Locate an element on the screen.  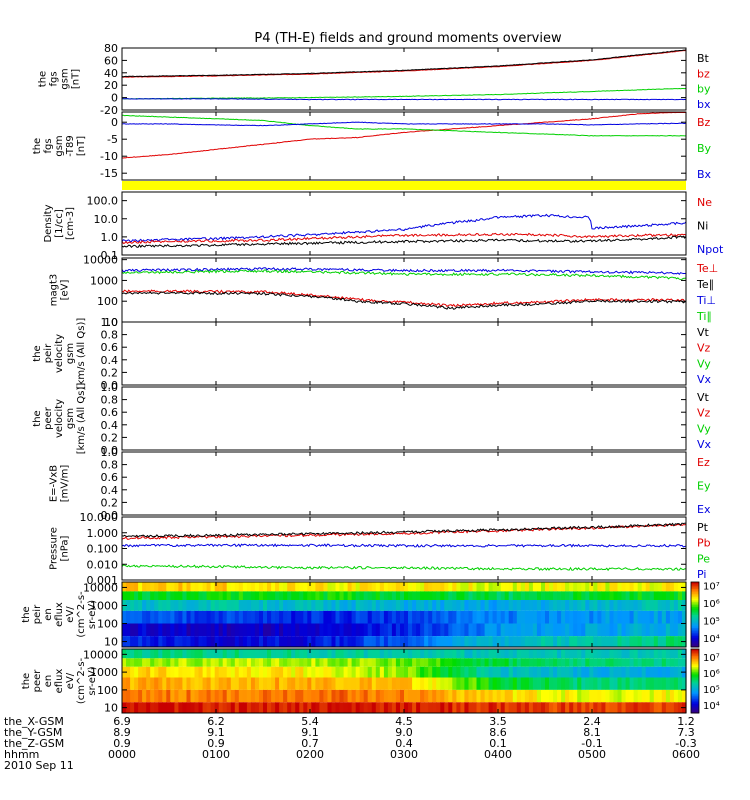
panel-9-colorbar-swatch is located at coordinates (695, 584).